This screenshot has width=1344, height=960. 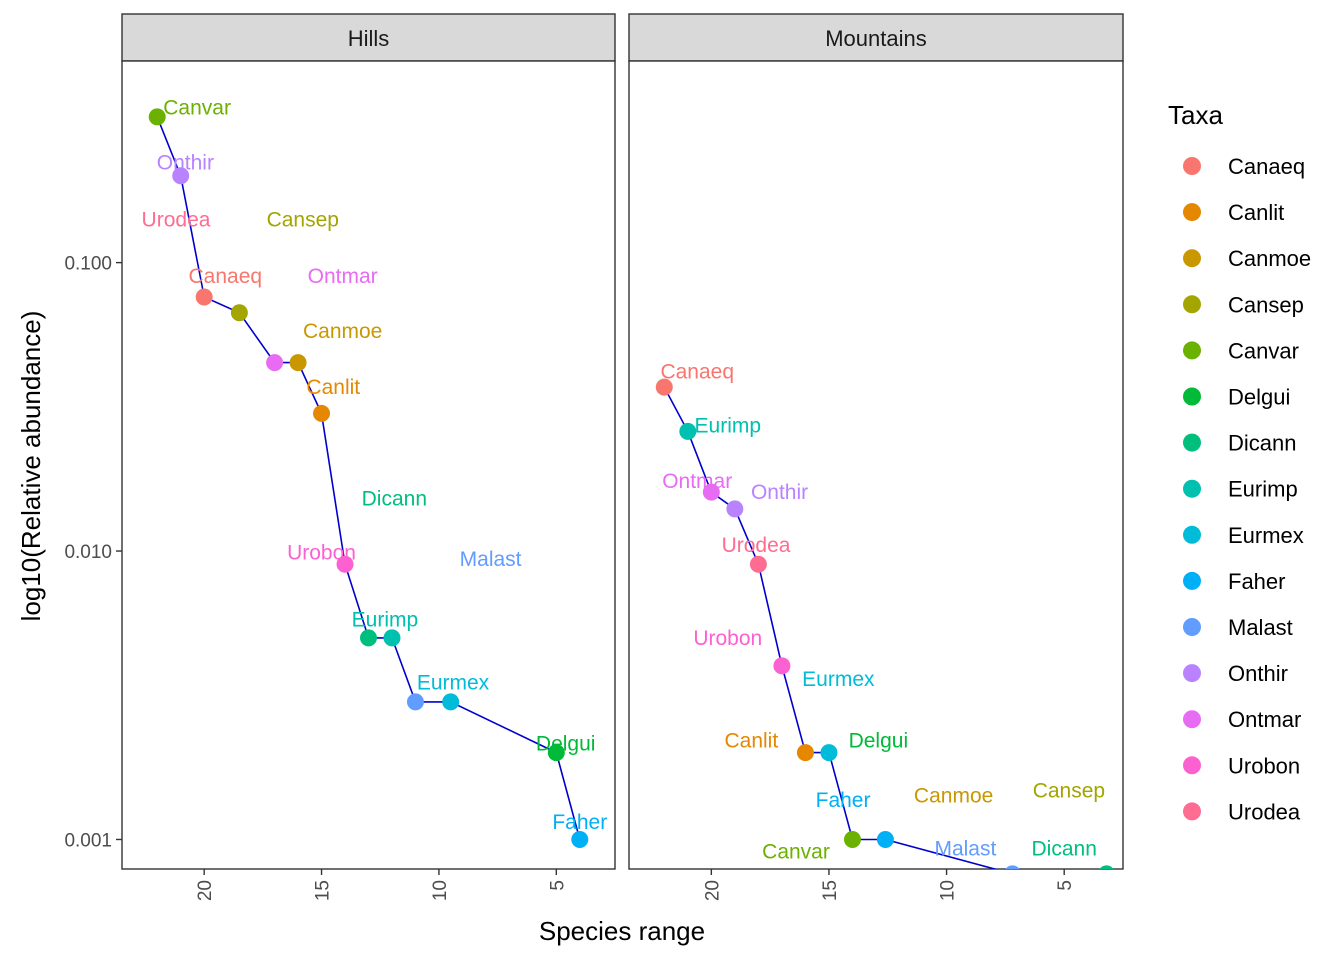 What do you see at coordinates (1192, 719) in the screenshot?
I see `legend-key-ontmar` at bounding box center [1192, 719].